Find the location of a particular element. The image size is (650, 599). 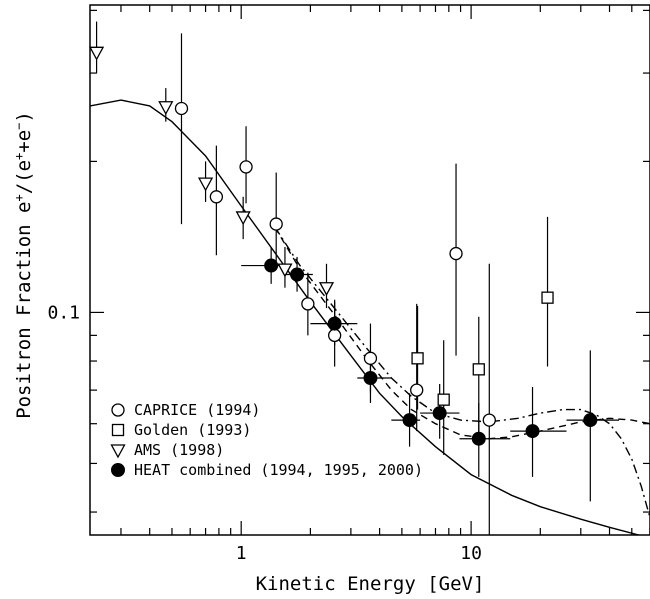

legend-label: Golden (1993) is located at coordinates (192, 430).